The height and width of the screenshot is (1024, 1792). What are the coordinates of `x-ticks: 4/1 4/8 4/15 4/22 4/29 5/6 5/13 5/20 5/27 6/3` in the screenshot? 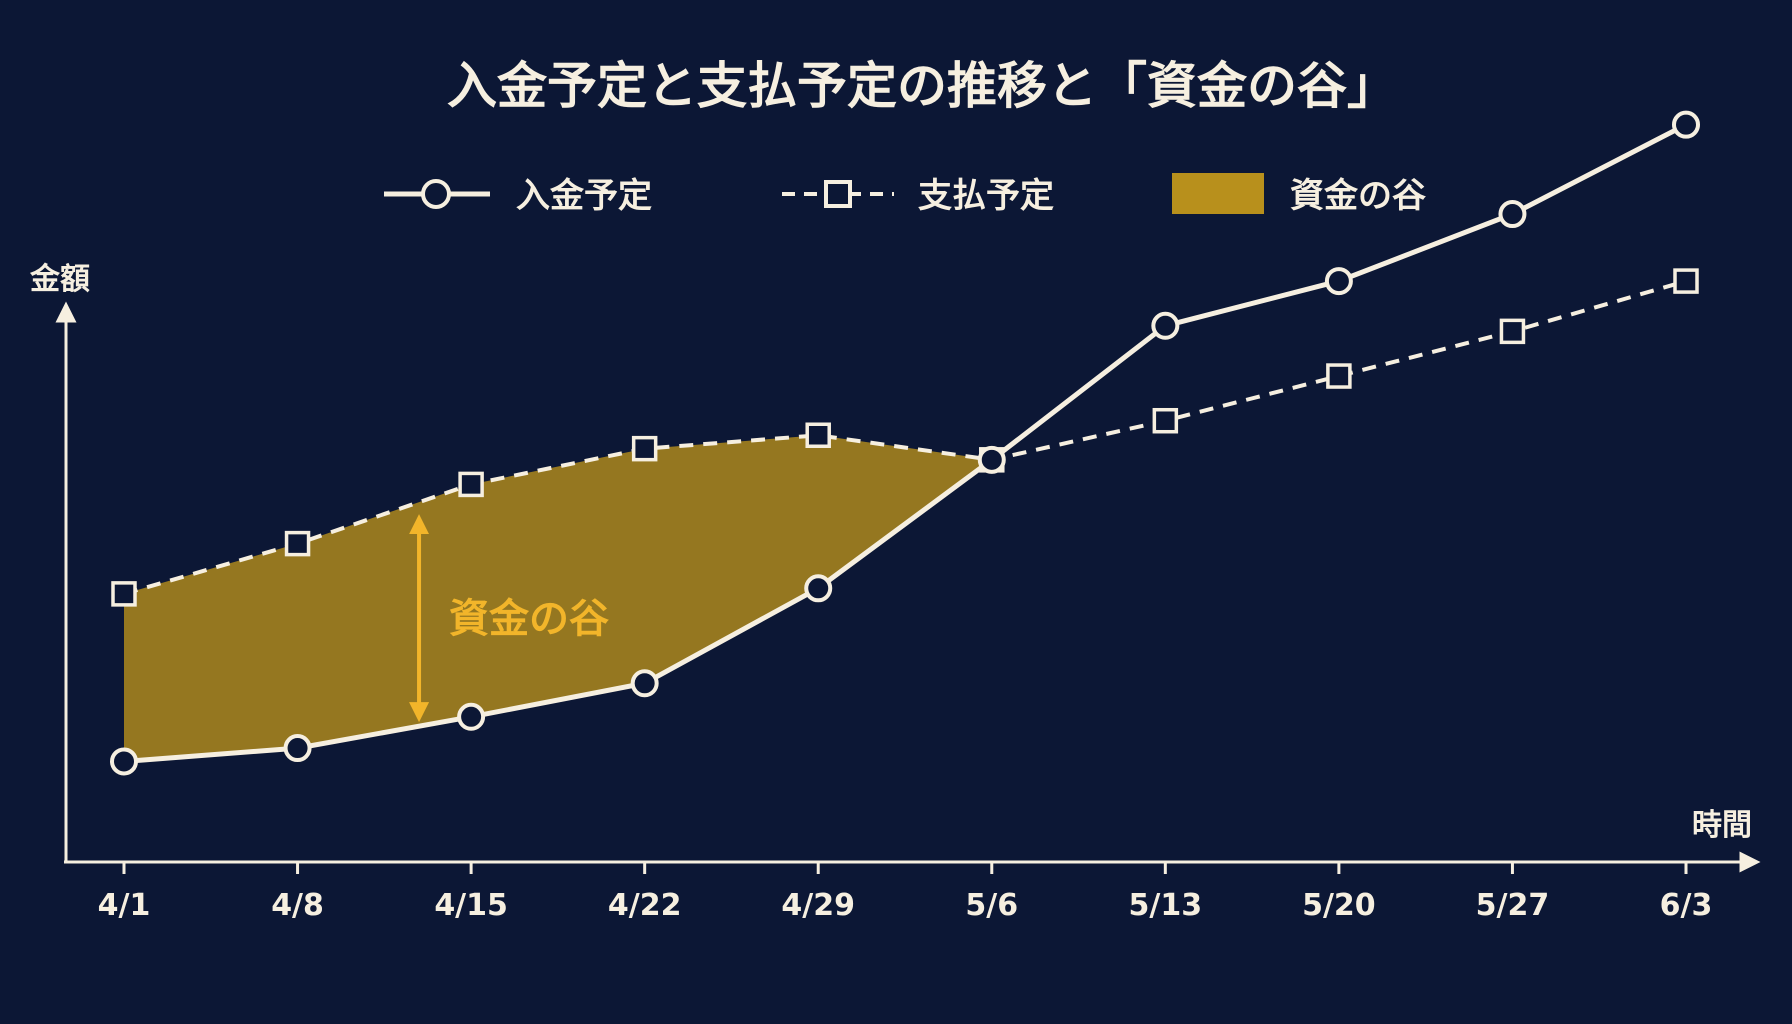 It's located at (905, 892).